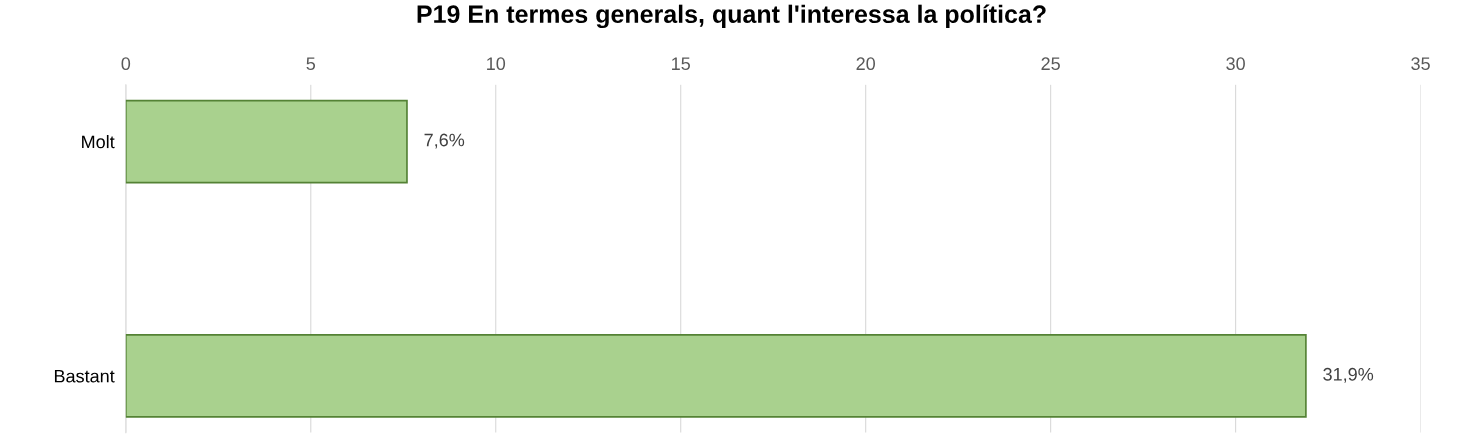  I want to click on chart-title: P19 En termes generals, quant l'interessa la política?, so click(731, 16).